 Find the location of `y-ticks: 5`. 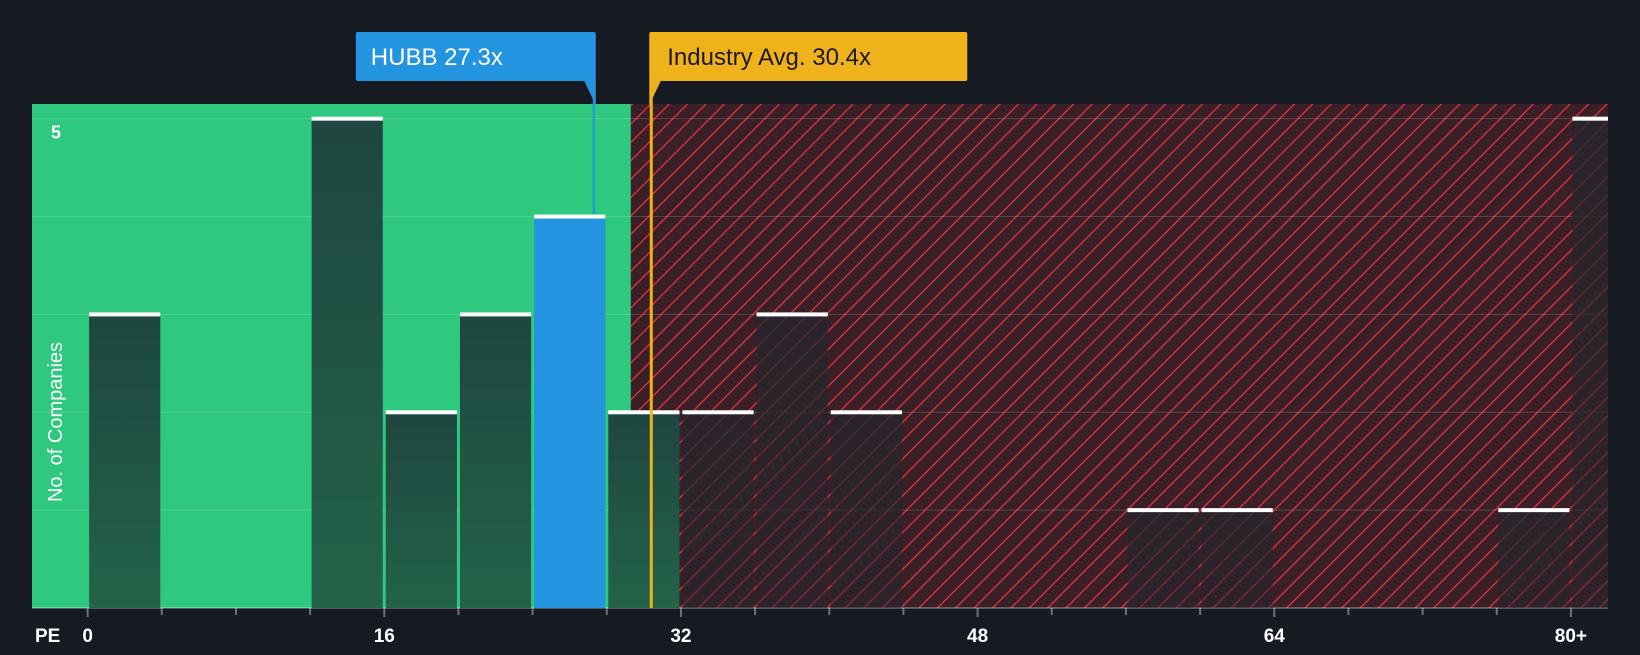

y-ticks: 5 is located at coordinates (56, 133).